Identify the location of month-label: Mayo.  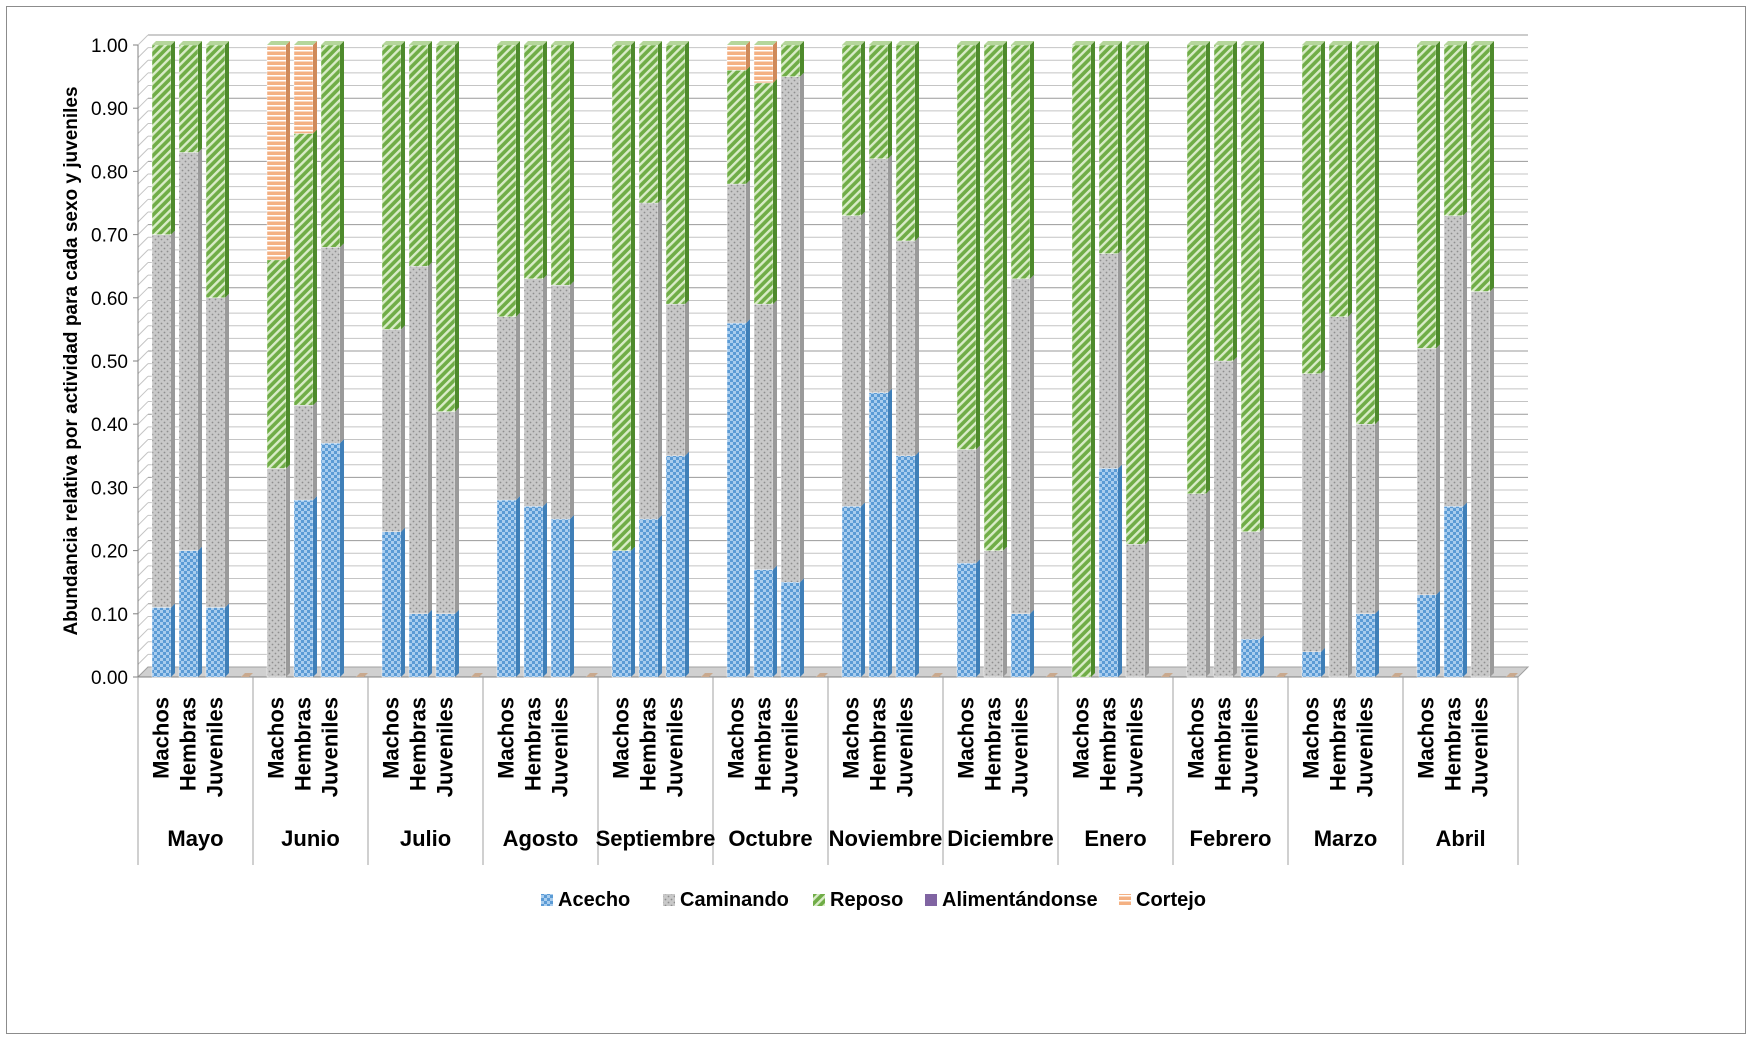
(195, 838).